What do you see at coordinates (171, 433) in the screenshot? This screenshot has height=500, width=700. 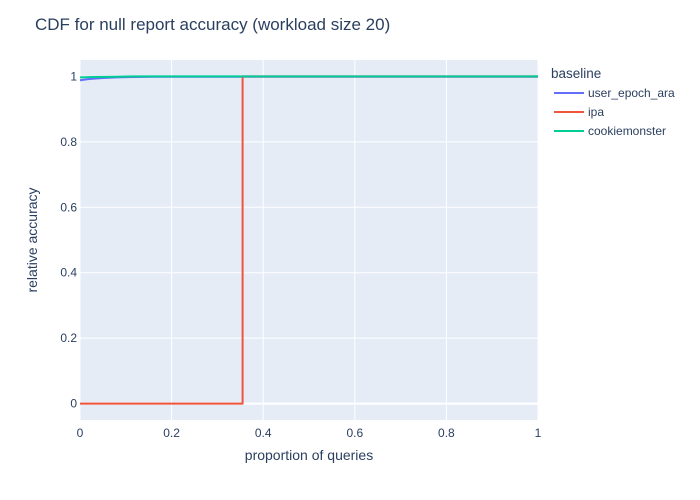 I see `x-tick-label: 0.2` at bounding box center [171, 433].